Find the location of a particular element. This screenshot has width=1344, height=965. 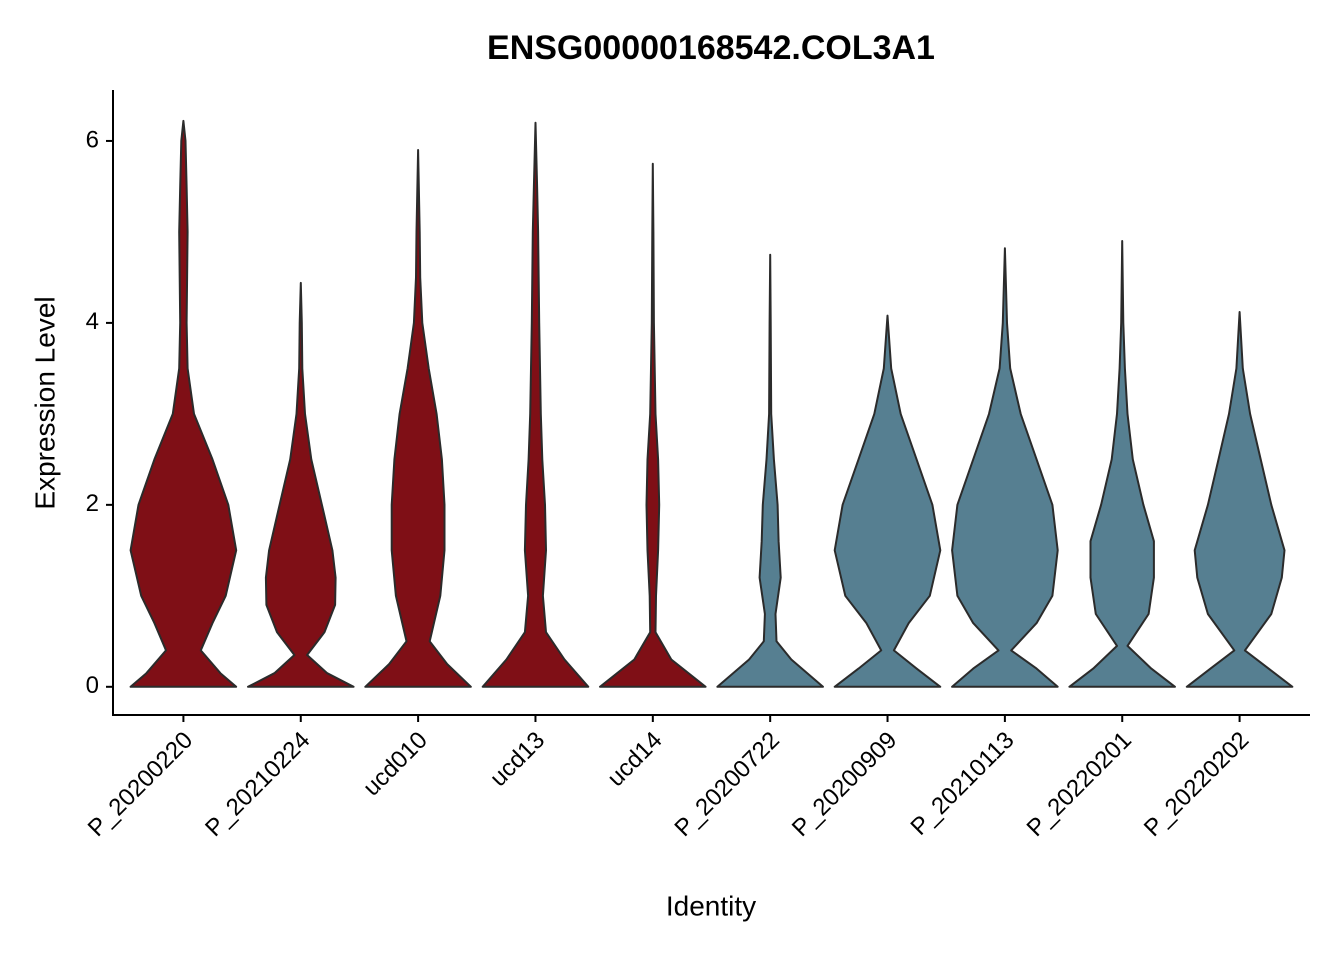

x-tick-label: P_20210224 is located at coordinates (257, 784).